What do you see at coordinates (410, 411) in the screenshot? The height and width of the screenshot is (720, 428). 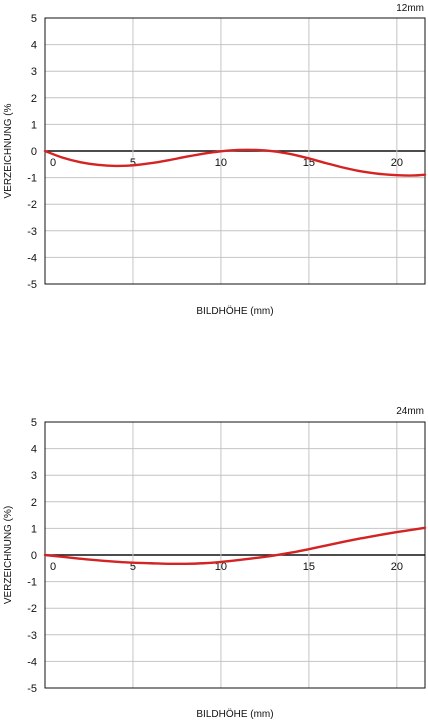 I see `chart-title: 24mm` at bounding box center [410, 411].